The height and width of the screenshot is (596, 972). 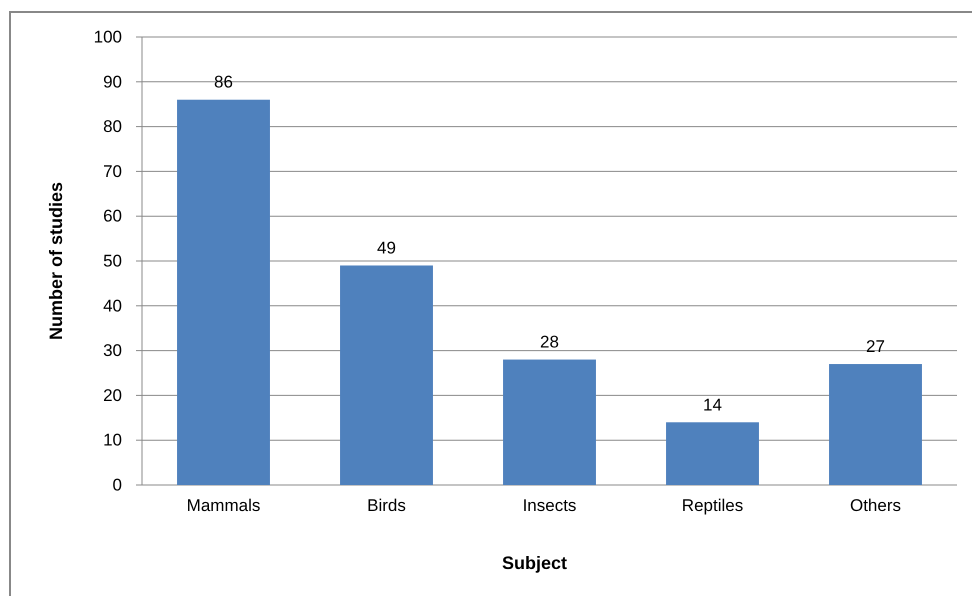 What do you see at coordinates (112, 171) in the screenshot?
I see `y-tick-label: 70` at bounding box center [112, 171].